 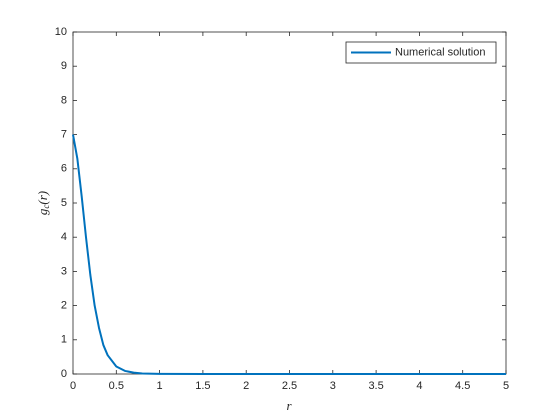 I want to click on y-tick-label: 2, so click(x=64, y=306).